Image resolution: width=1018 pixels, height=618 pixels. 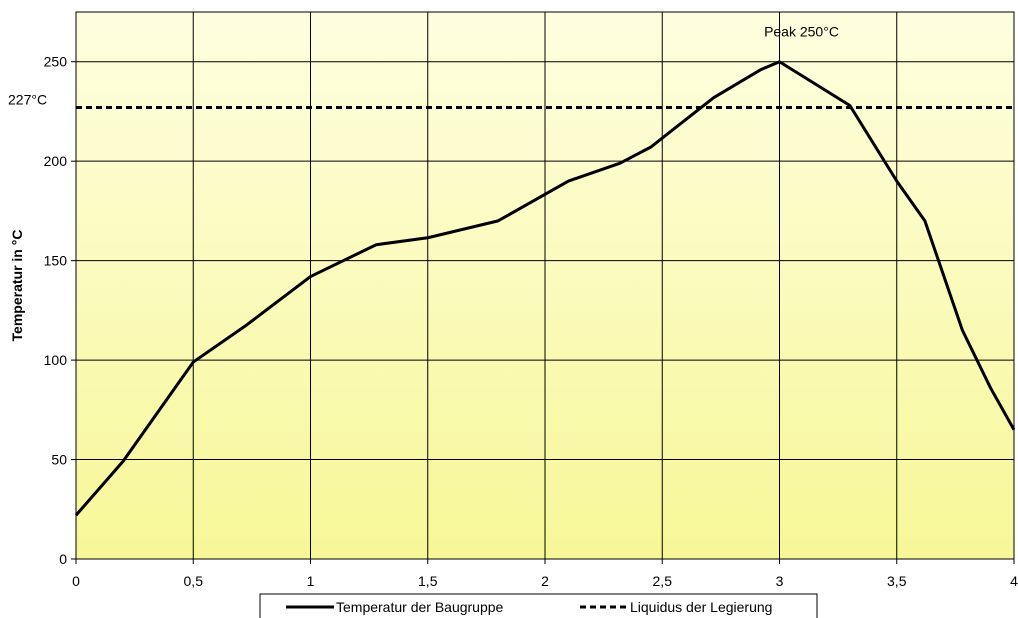 What do you see at coordinates (56, 62) in the screenshot?
I see `y-tick-label: 250` at bounding box center [56, 62].